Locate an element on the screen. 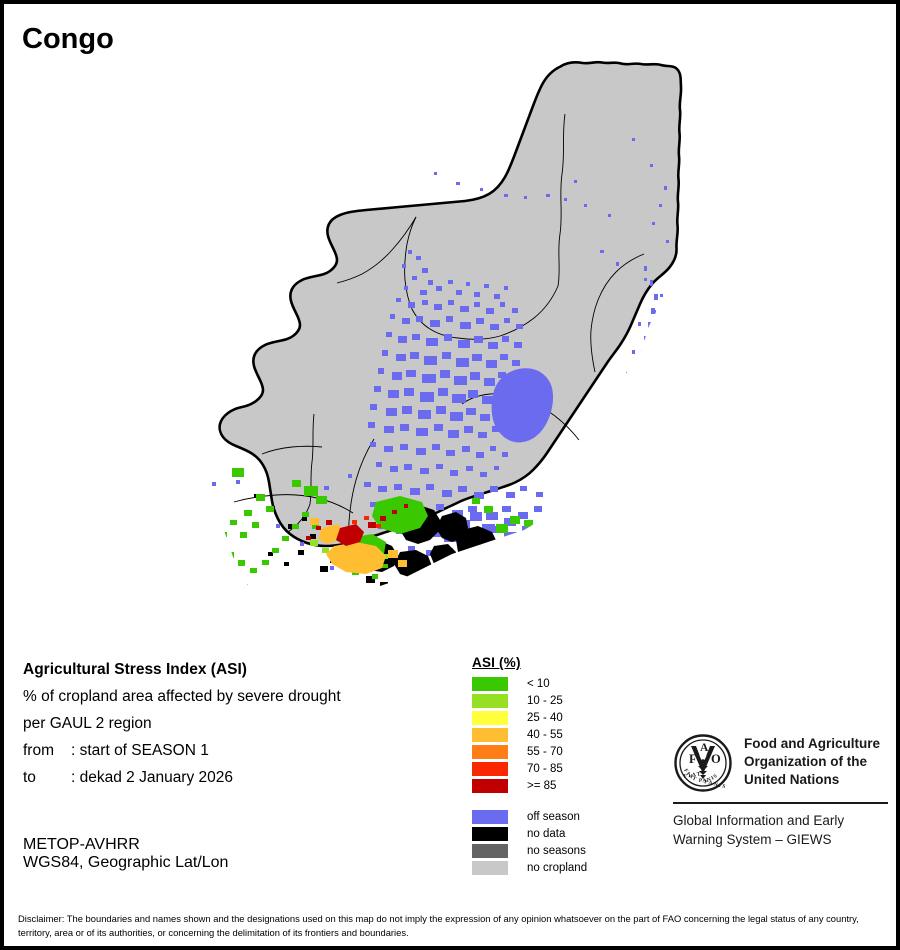  period-to-row: to : dekad 2 January 2026 is located at coordinates (238, 777).